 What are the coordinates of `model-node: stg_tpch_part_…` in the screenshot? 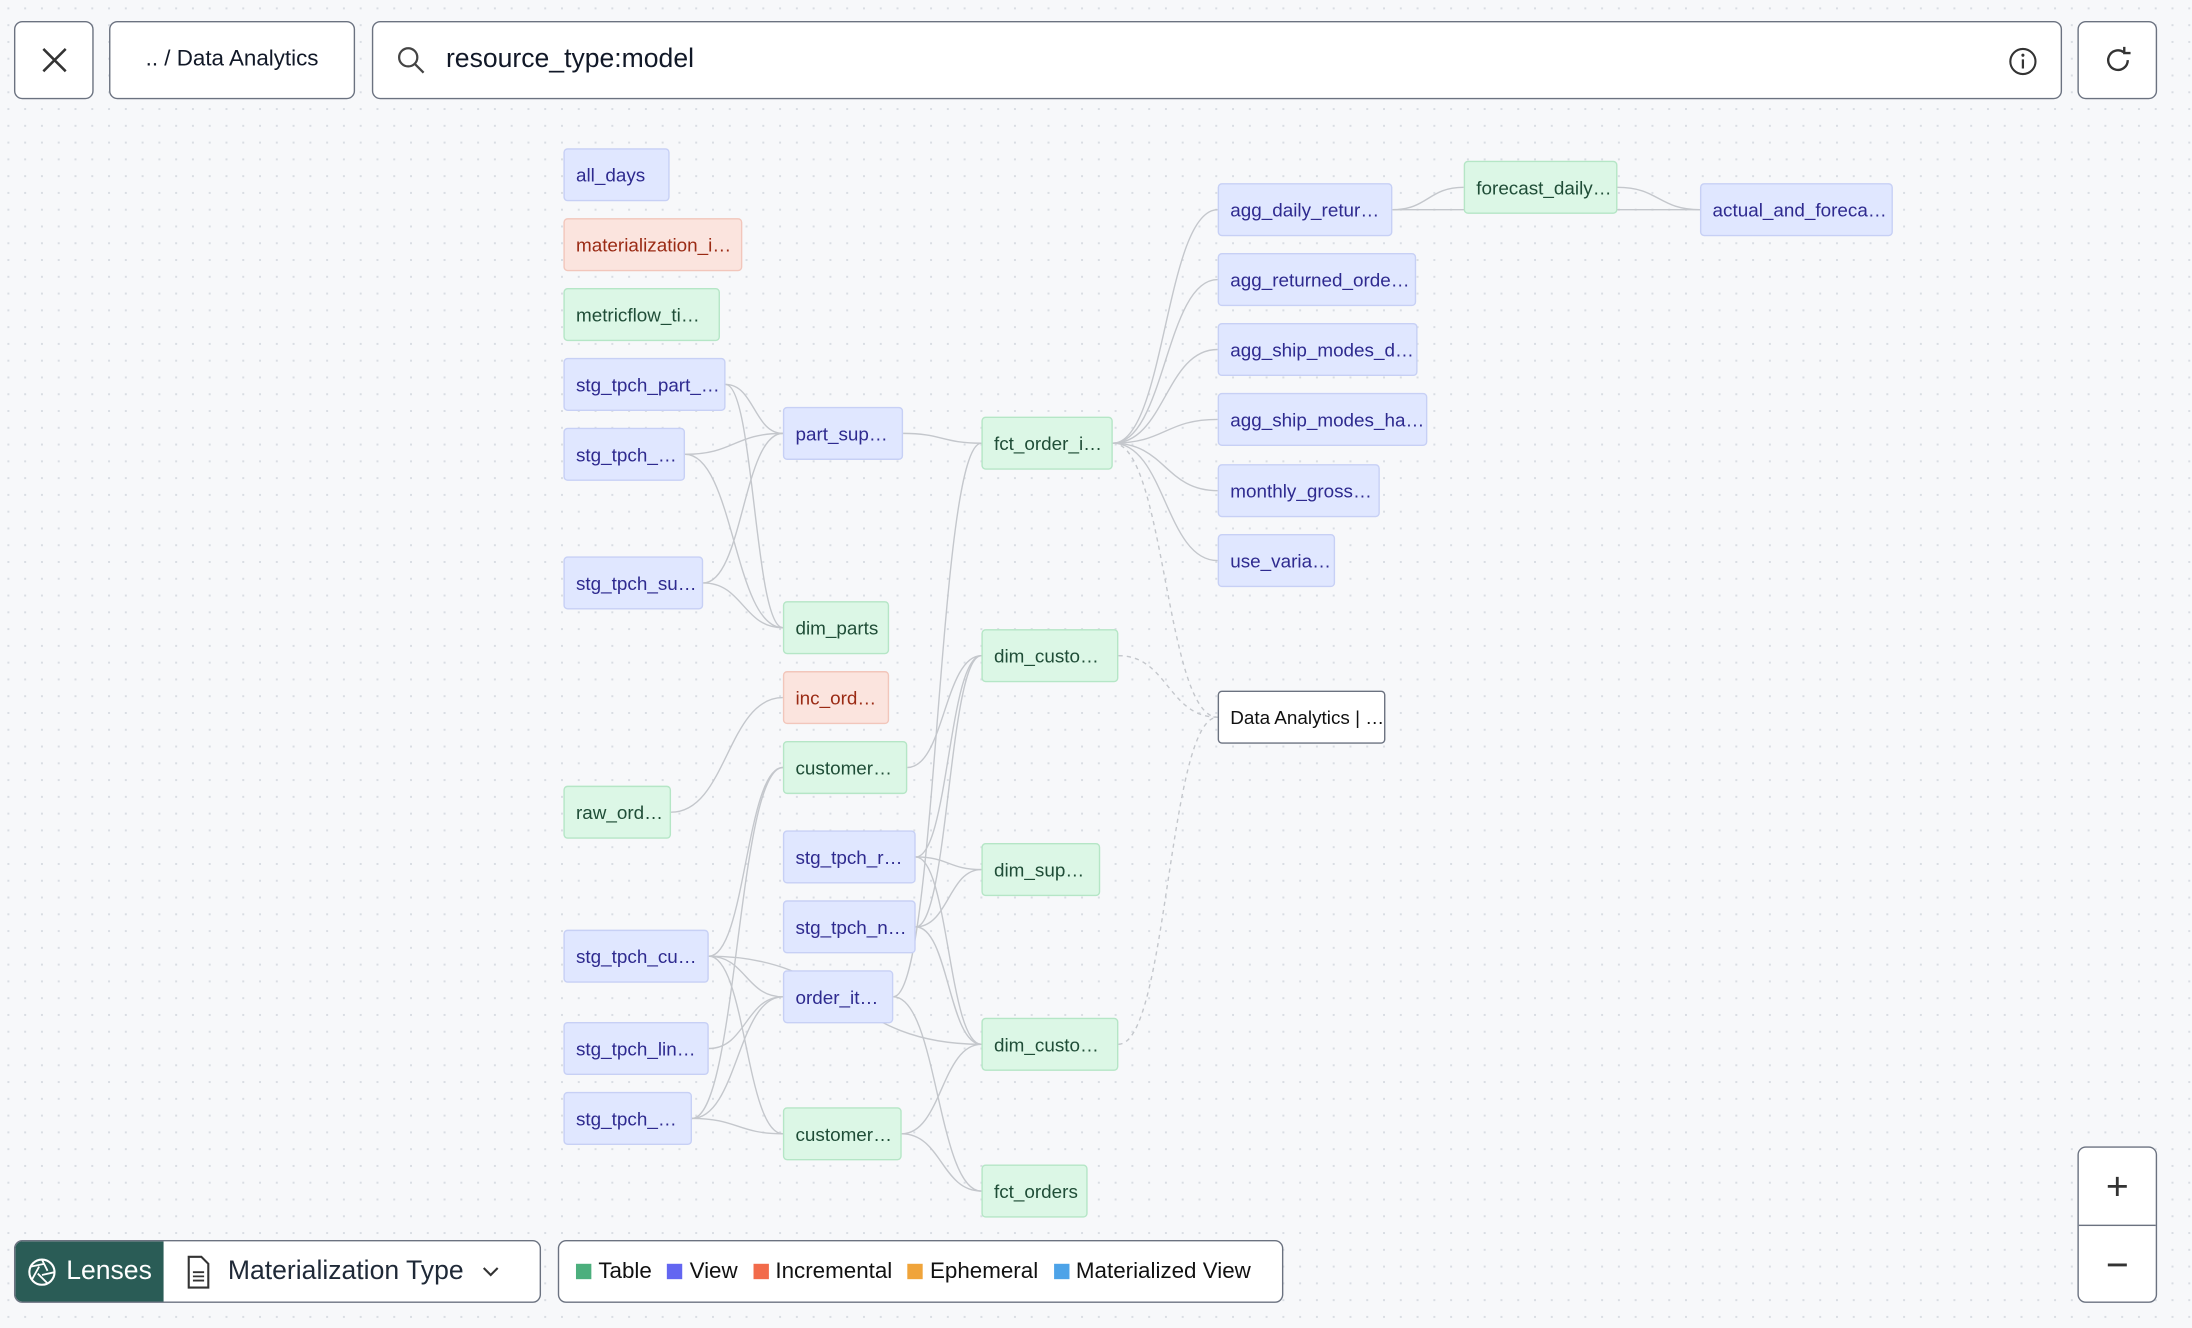 It's located at (644, 384).